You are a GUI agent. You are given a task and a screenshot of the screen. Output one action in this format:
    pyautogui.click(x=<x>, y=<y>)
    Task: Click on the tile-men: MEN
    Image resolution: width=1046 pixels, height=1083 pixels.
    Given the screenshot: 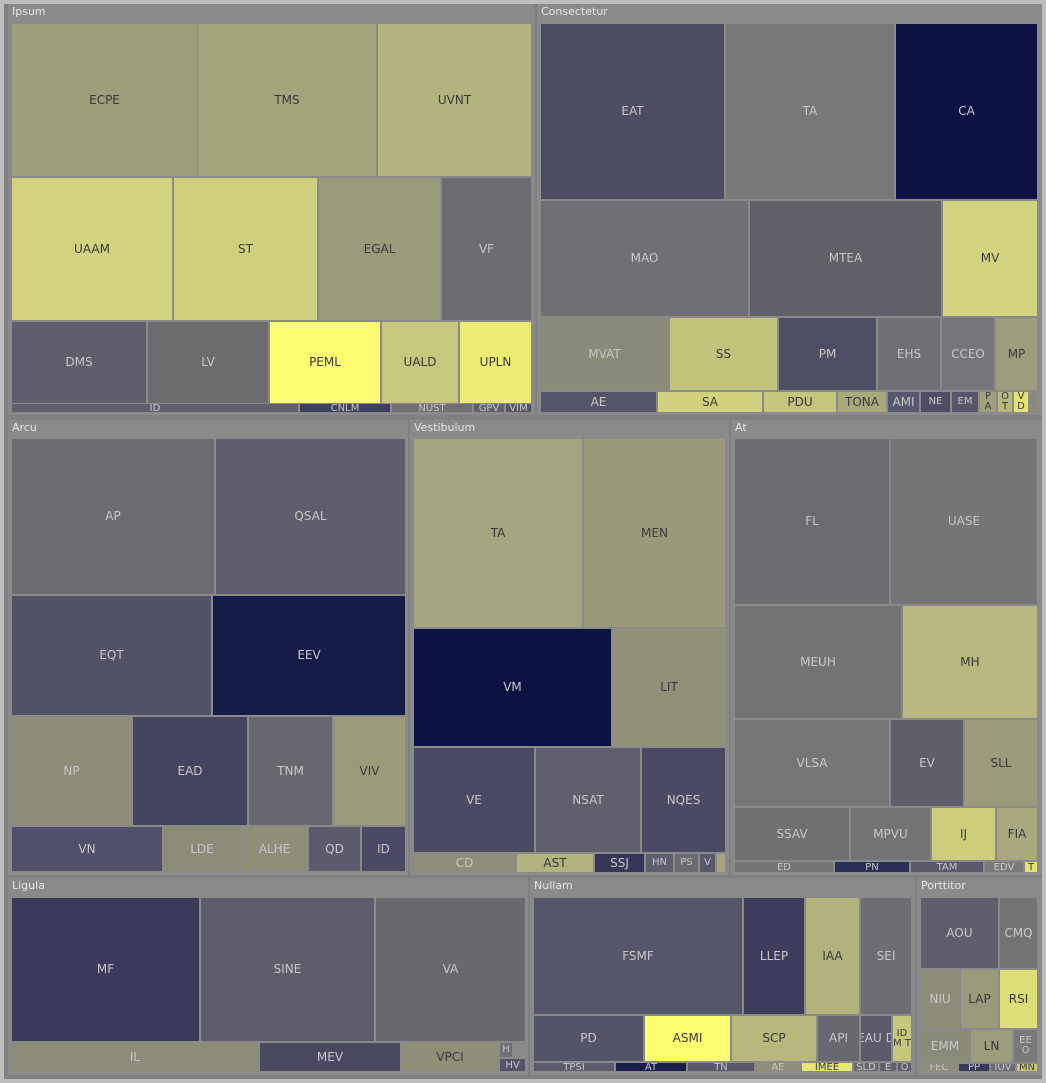 What is the action you would take?
    pyautogui.click(x=654, y=533)
    